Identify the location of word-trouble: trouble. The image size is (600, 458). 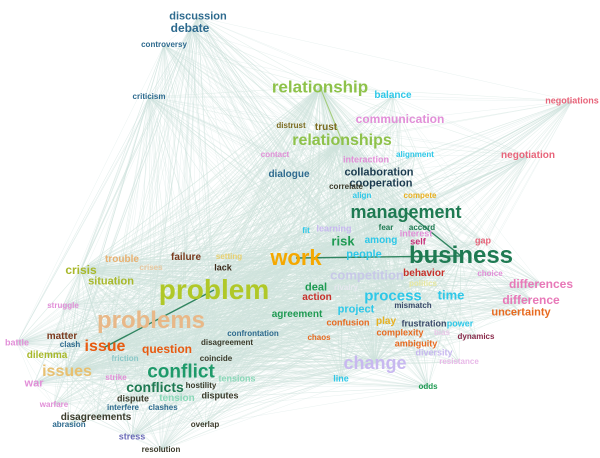
(122, 259).